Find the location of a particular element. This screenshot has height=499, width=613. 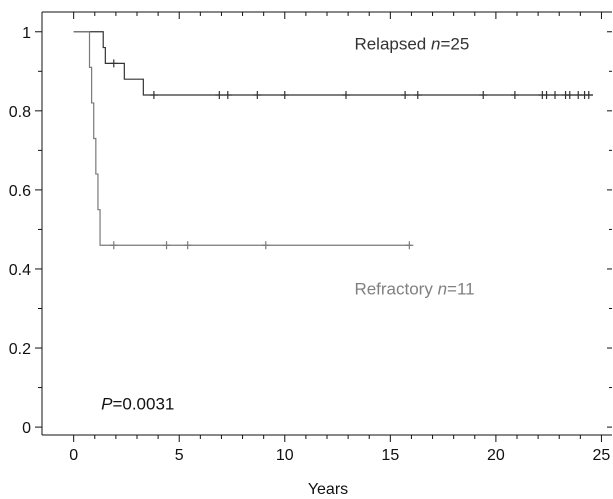

relapsed-survival-line is located at coordinates (333, 63).